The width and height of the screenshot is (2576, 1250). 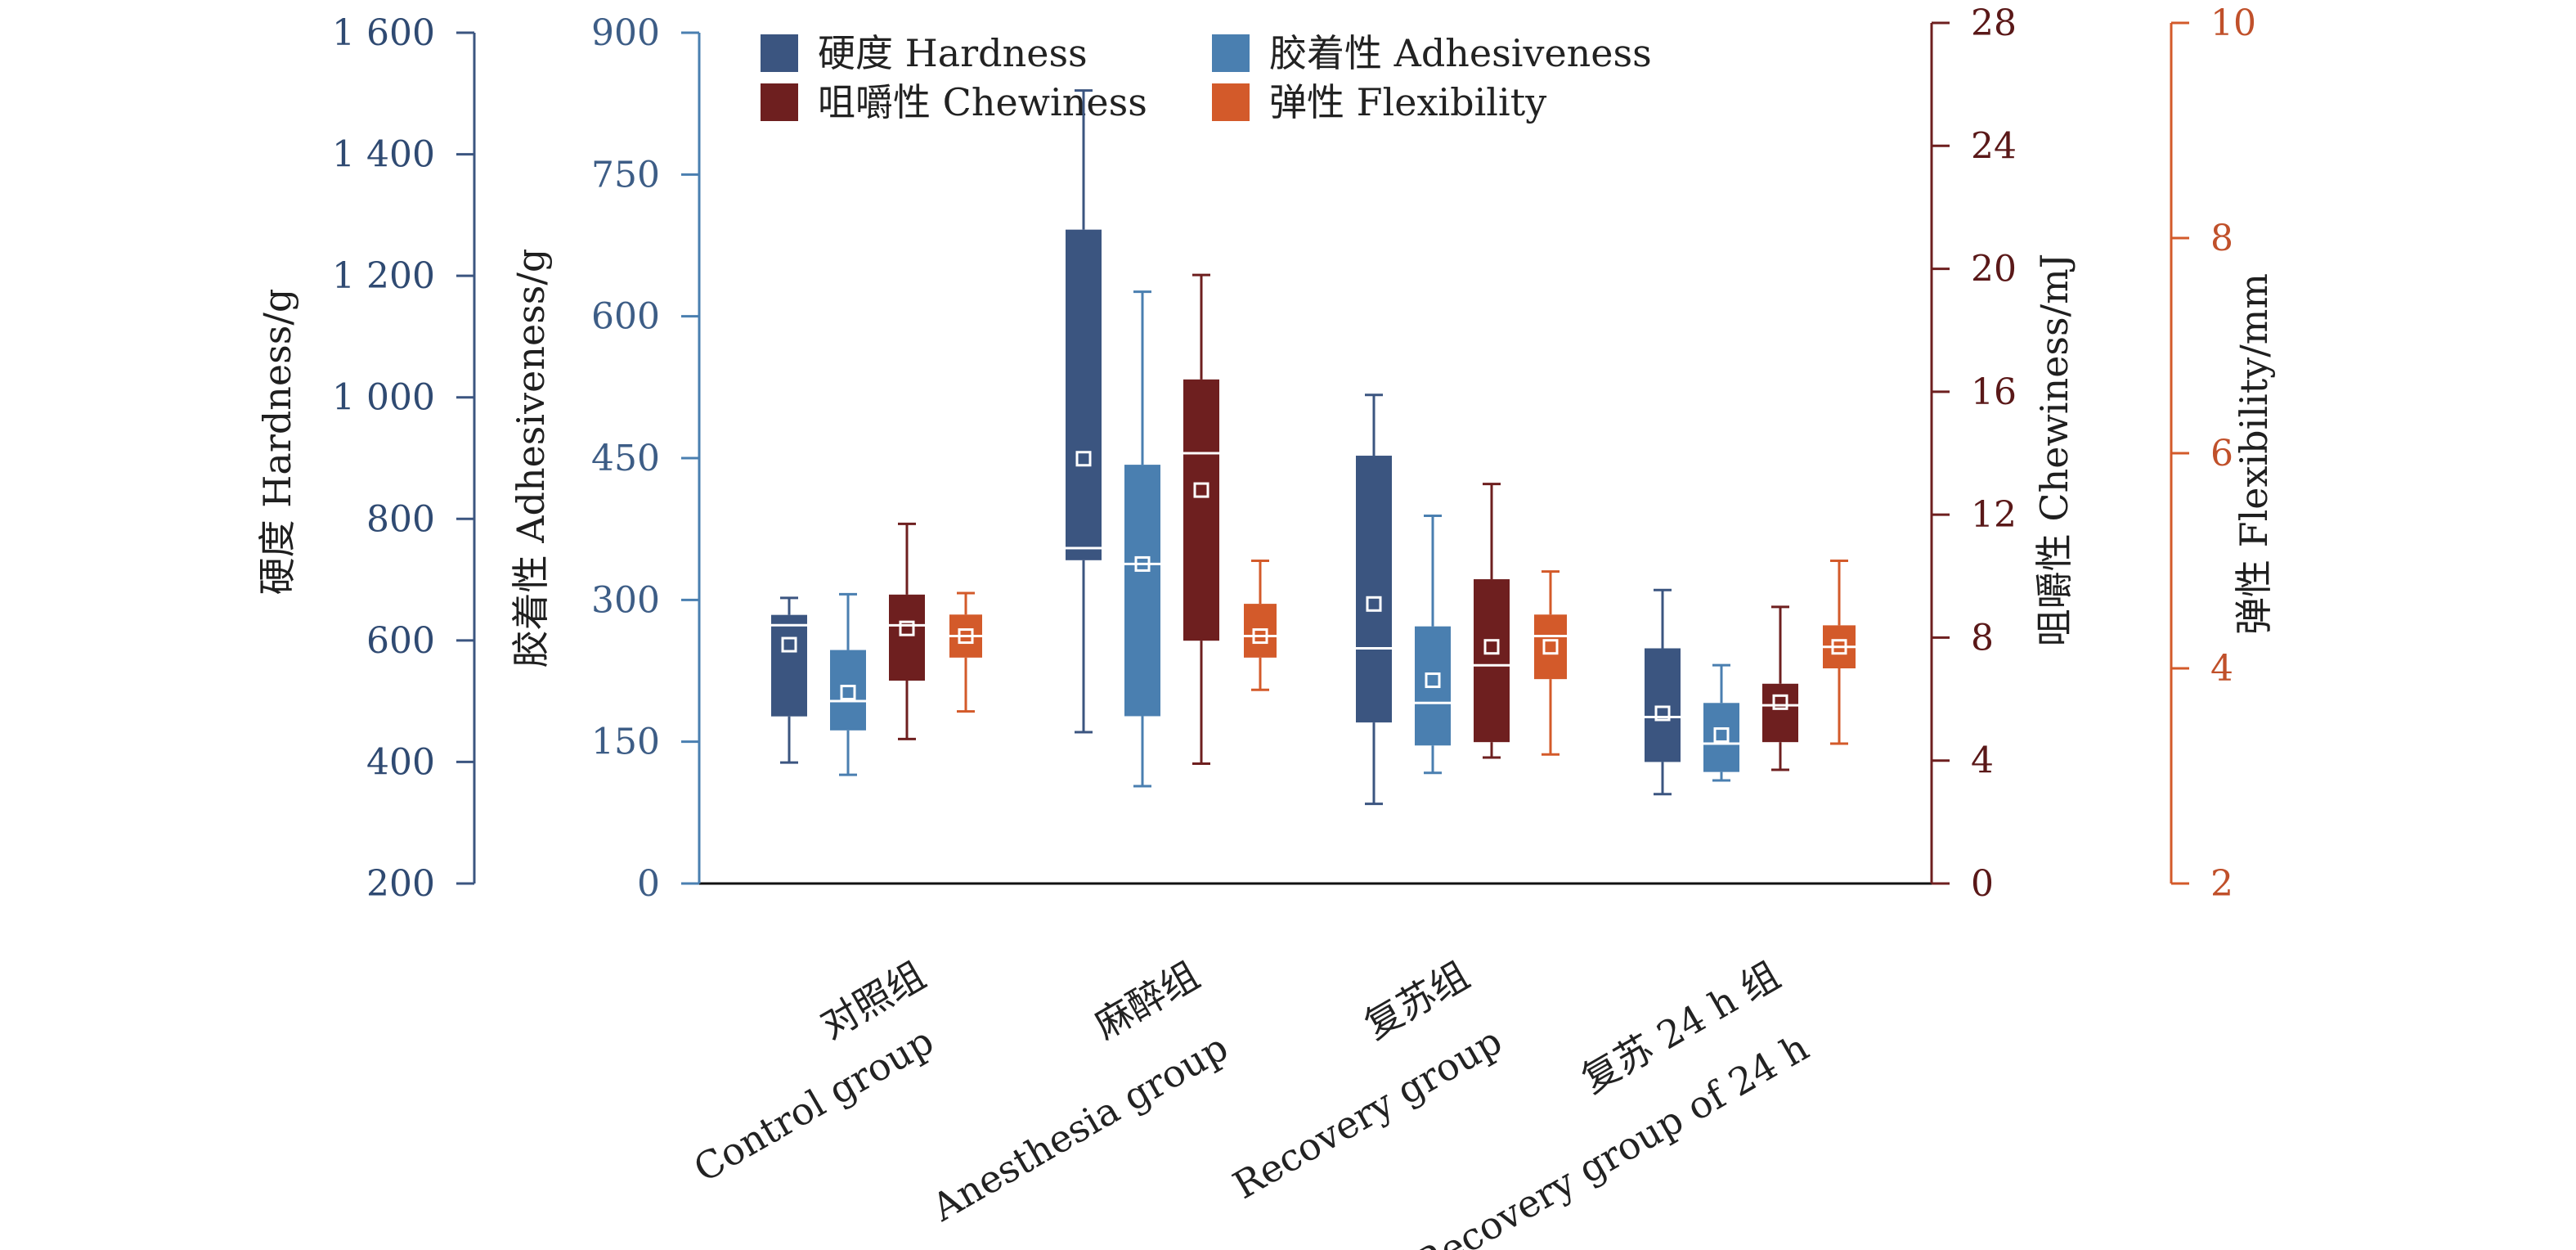 What do you see at coordinates (2233, 23) in the screenshot?
I see `tick-label-flexibility: 10` at bounding box center [2233, 23].